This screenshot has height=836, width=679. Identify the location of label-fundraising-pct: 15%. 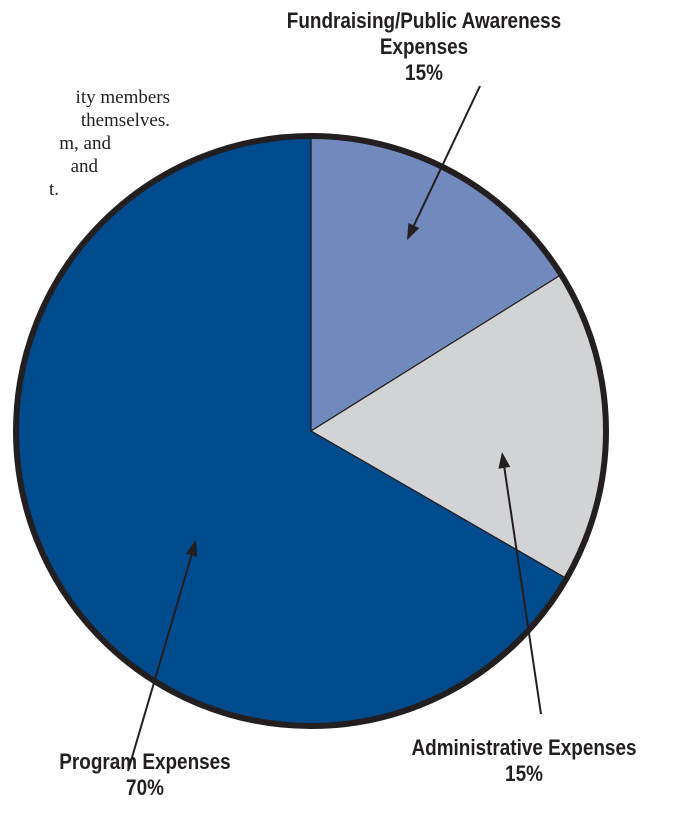
(424, 72).